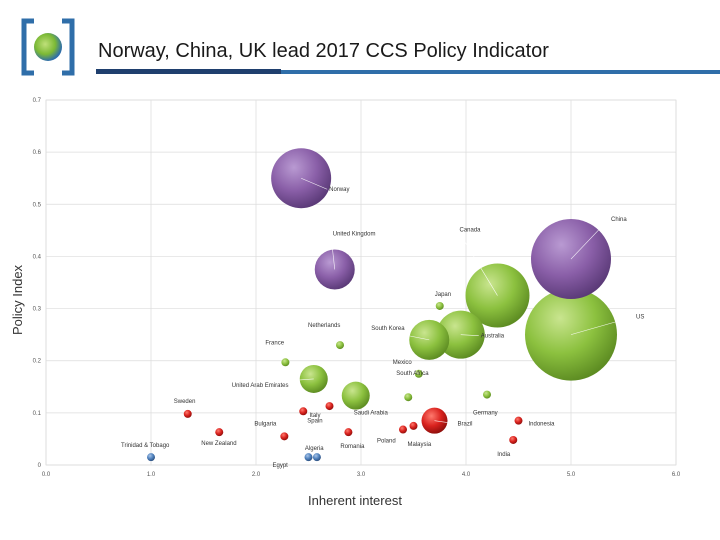  What do you see at coordinates (602, 325) in the screenshot?
I see `leader-us` at bounding box center [602, 325].